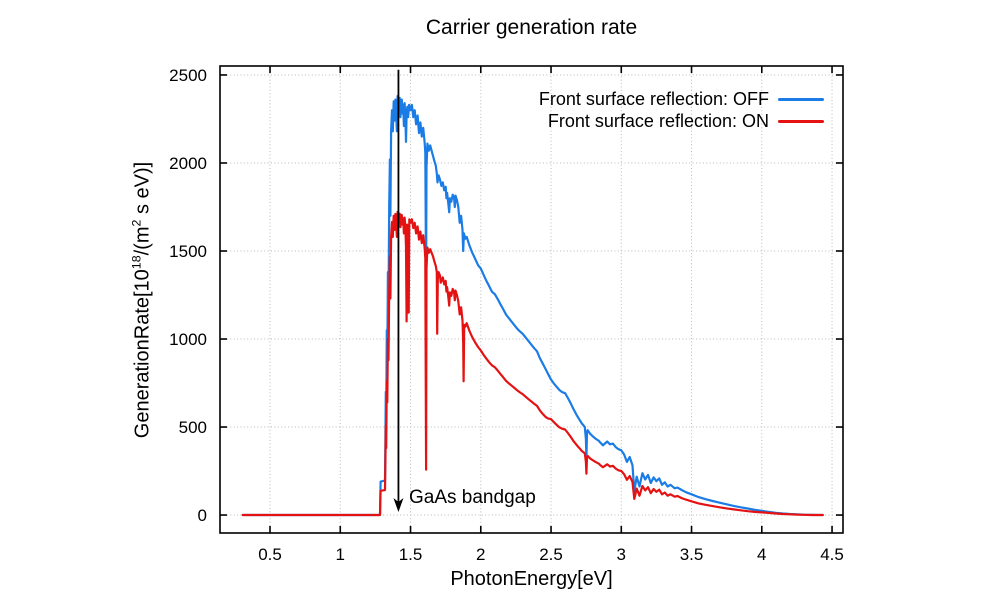  What do you see at coordinates (193, 427) in the screenshot?
I see `y-tick-label: 500` at bounding box center [193, 427].